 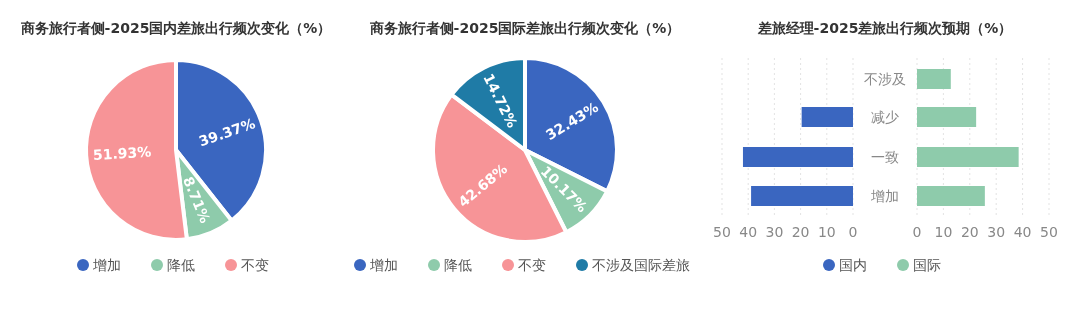 I want to click on chart-title: 商务旅行者侧-2025国内差旅出行频次变化（%）, so click(x=175, y=28).